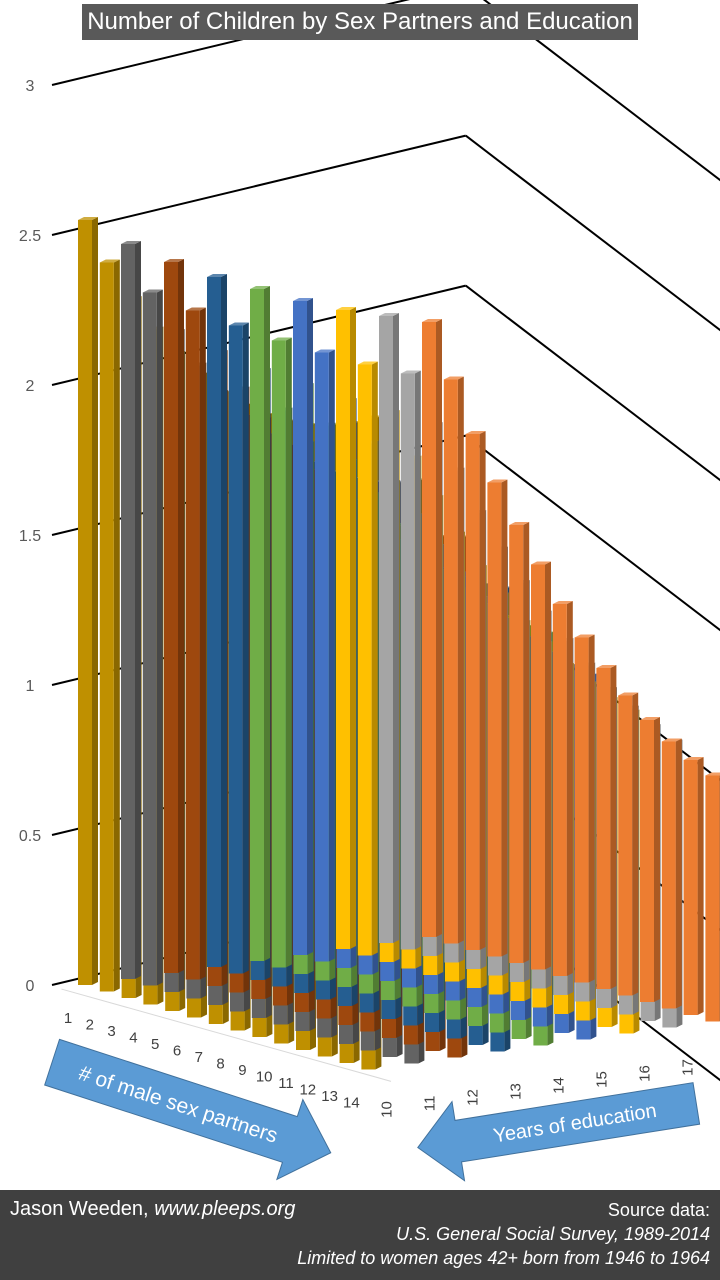  Describe the element at coordinates (79, 1209) in the screenshot. I see `author-name: Jason Weeden,` at that location.